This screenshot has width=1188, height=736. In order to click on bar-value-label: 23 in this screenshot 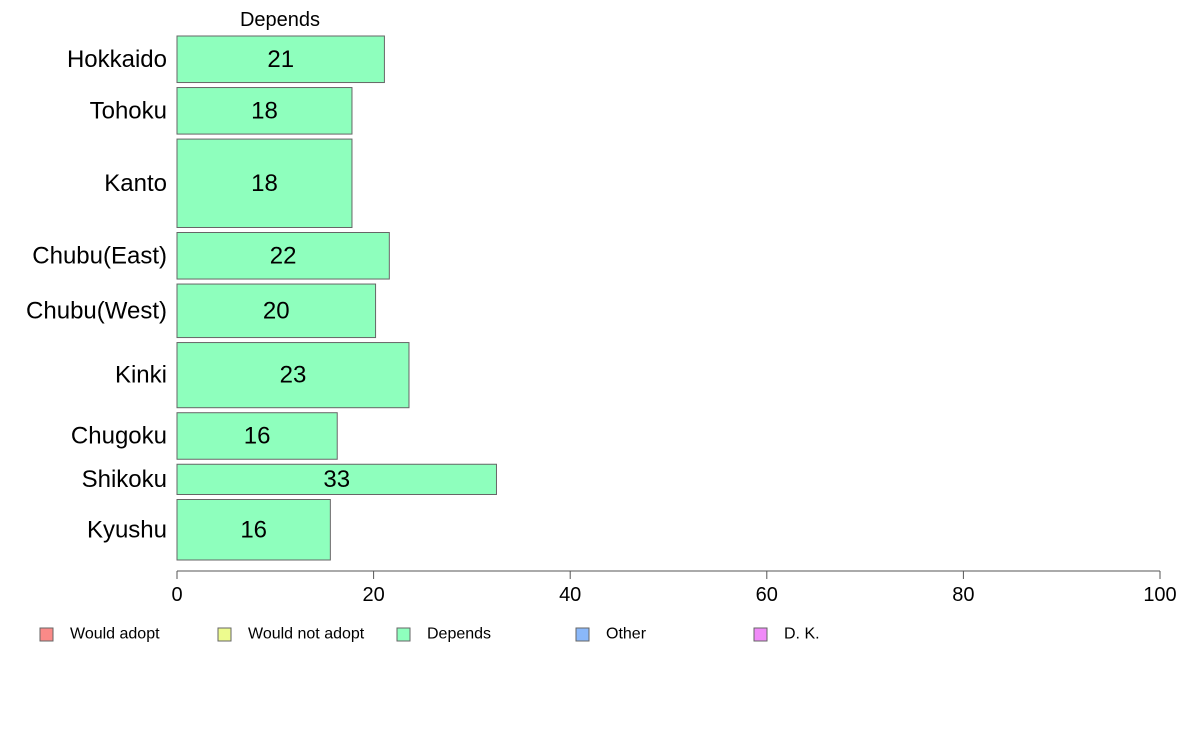, I will do `click(293, 375)`.